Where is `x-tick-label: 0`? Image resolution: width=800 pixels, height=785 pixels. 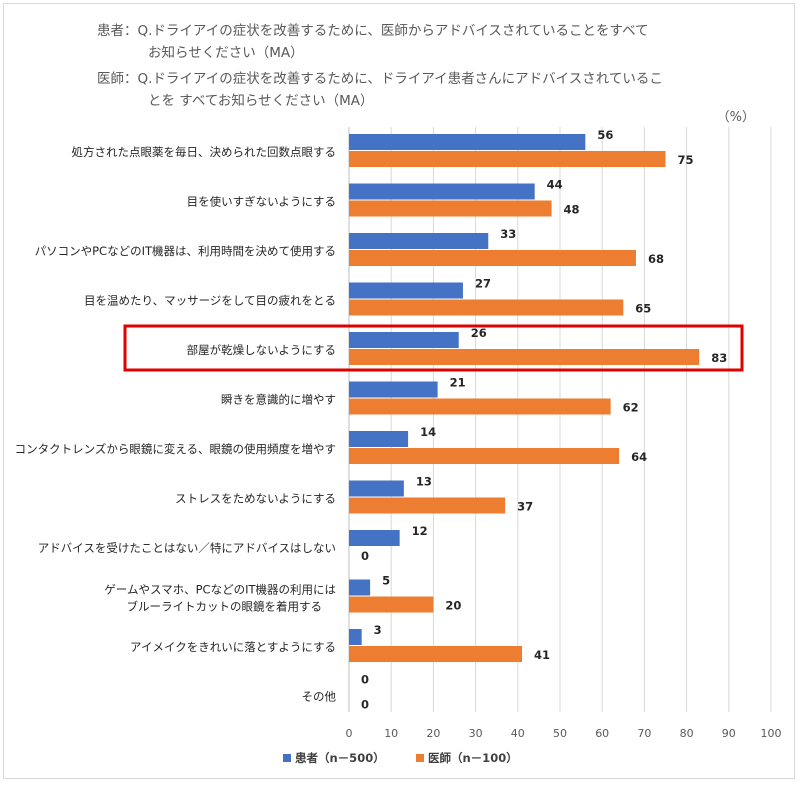
x-tick-label: 0 is located at coordinates (349, 733).